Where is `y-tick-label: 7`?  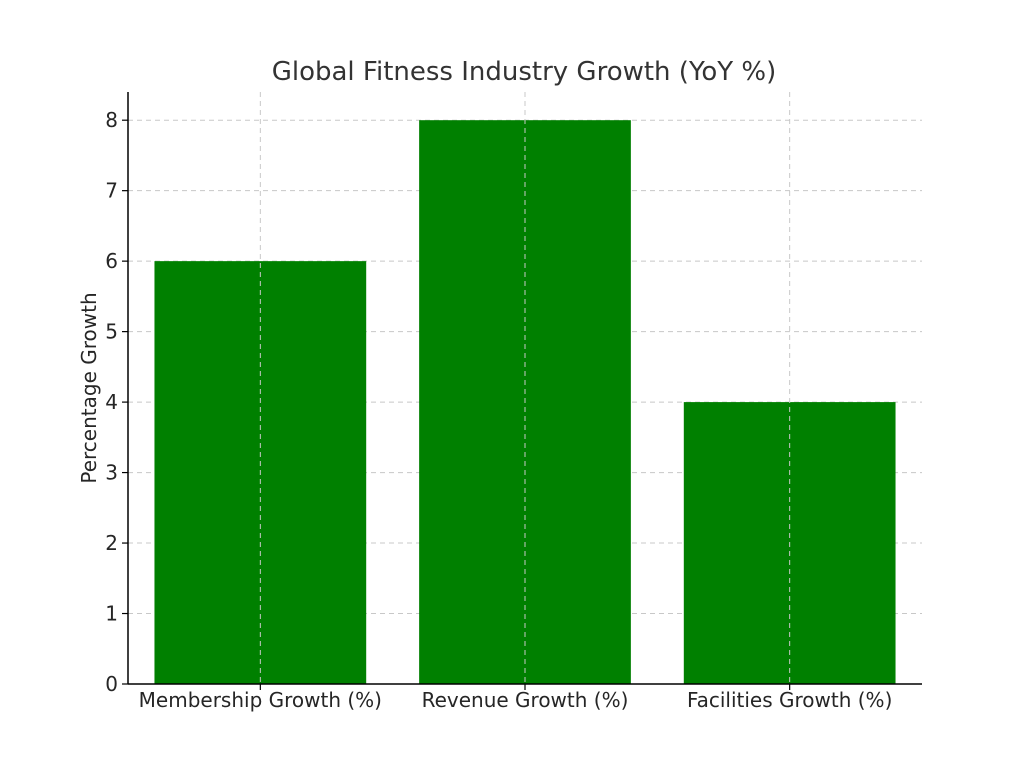 y-tick-label: 7 is located at coordinates (111, 191).